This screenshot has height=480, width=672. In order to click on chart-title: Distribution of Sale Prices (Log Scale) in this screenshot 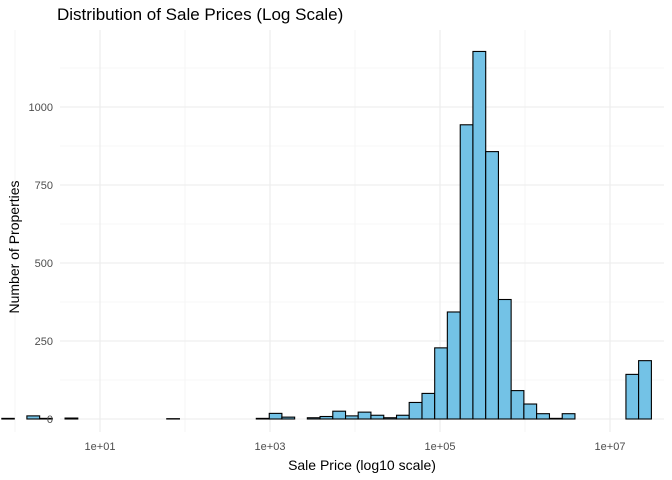, I will do `click(200, 14)`.